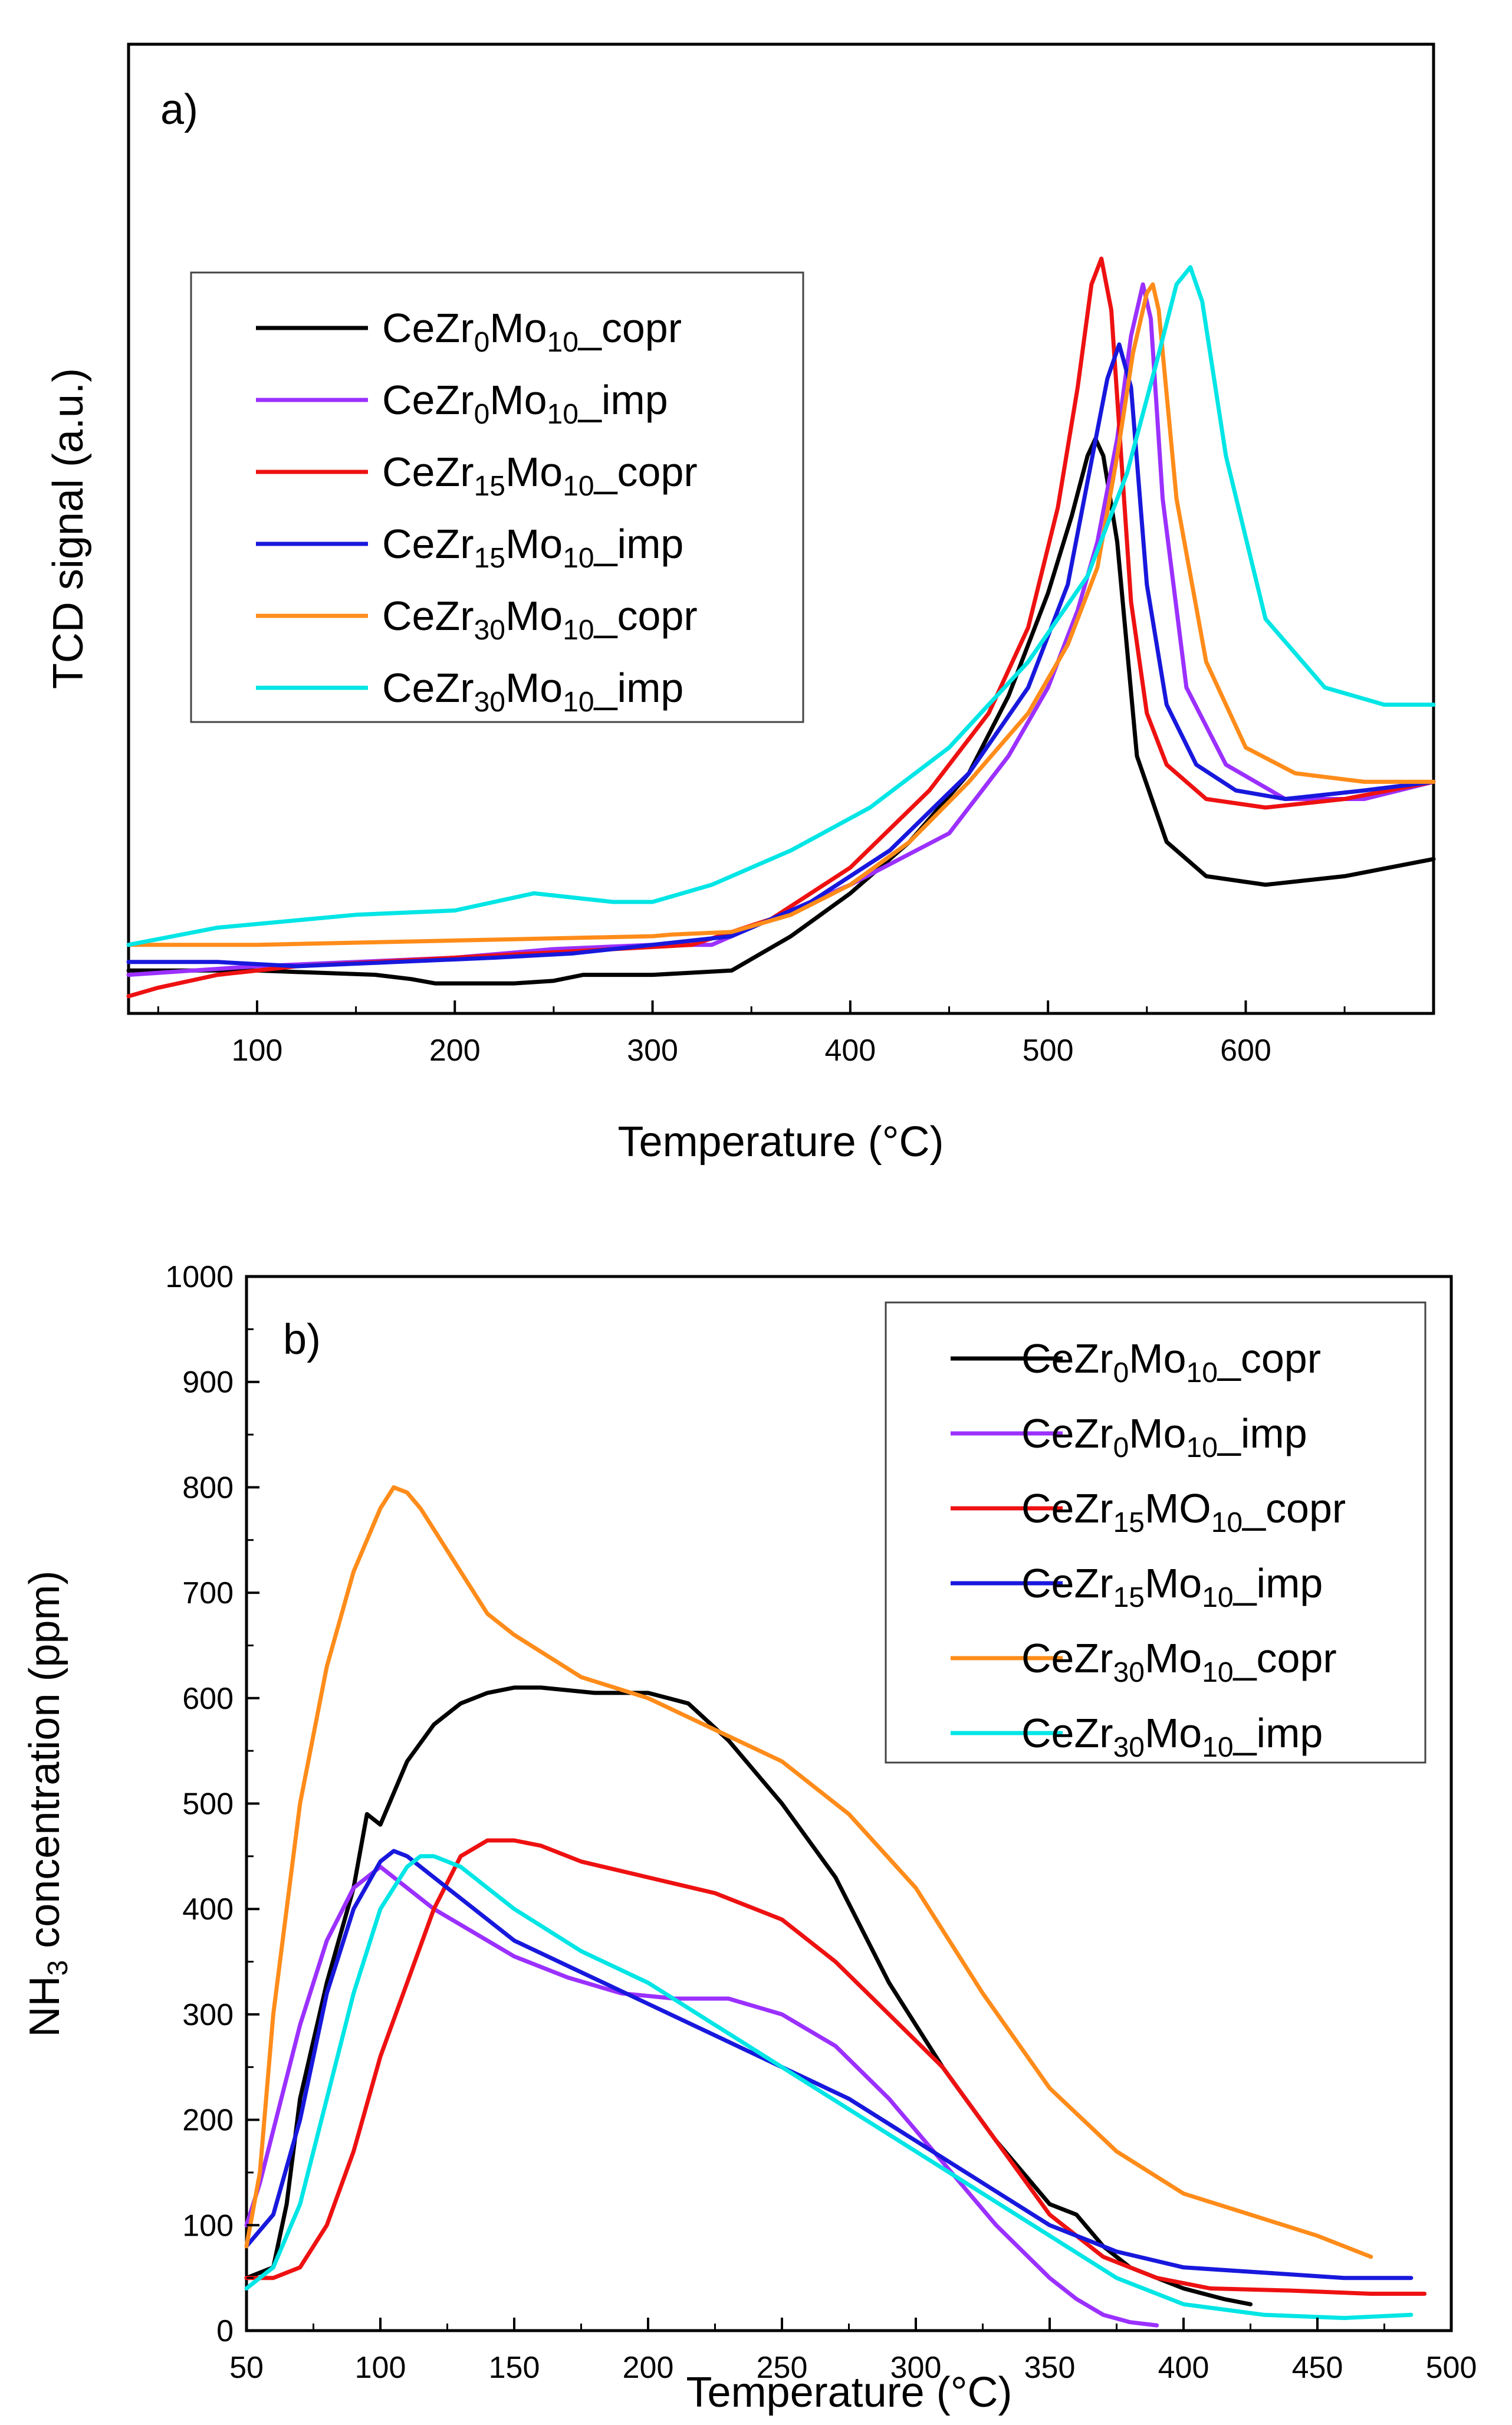 This screenshot has height=2425, width=1512. I want to click on panel-b-legend-item-cezr0mo10-copr: CeZr0Mo10_copr, so click(1136, 1362).